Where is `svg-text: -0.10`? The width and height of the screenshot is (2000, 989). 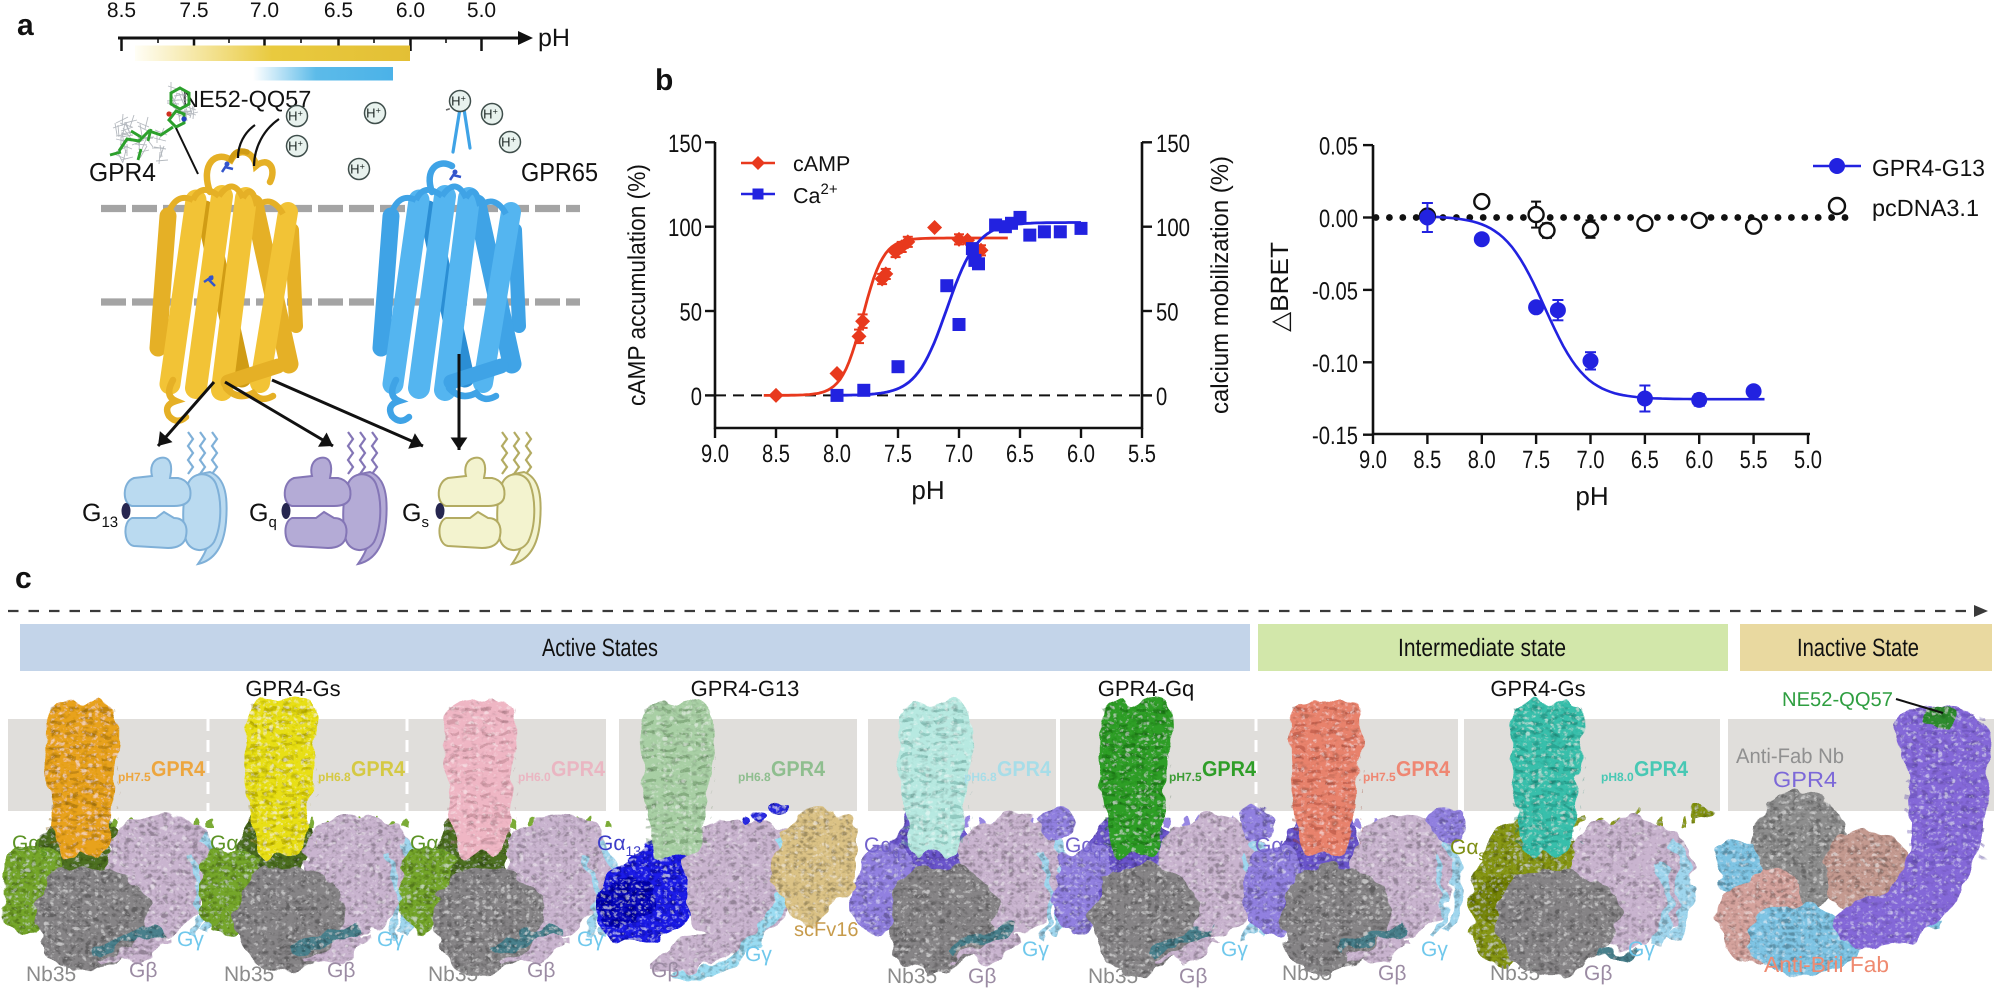 svg-text: -0.10 is located at coordinates (1335, 364).